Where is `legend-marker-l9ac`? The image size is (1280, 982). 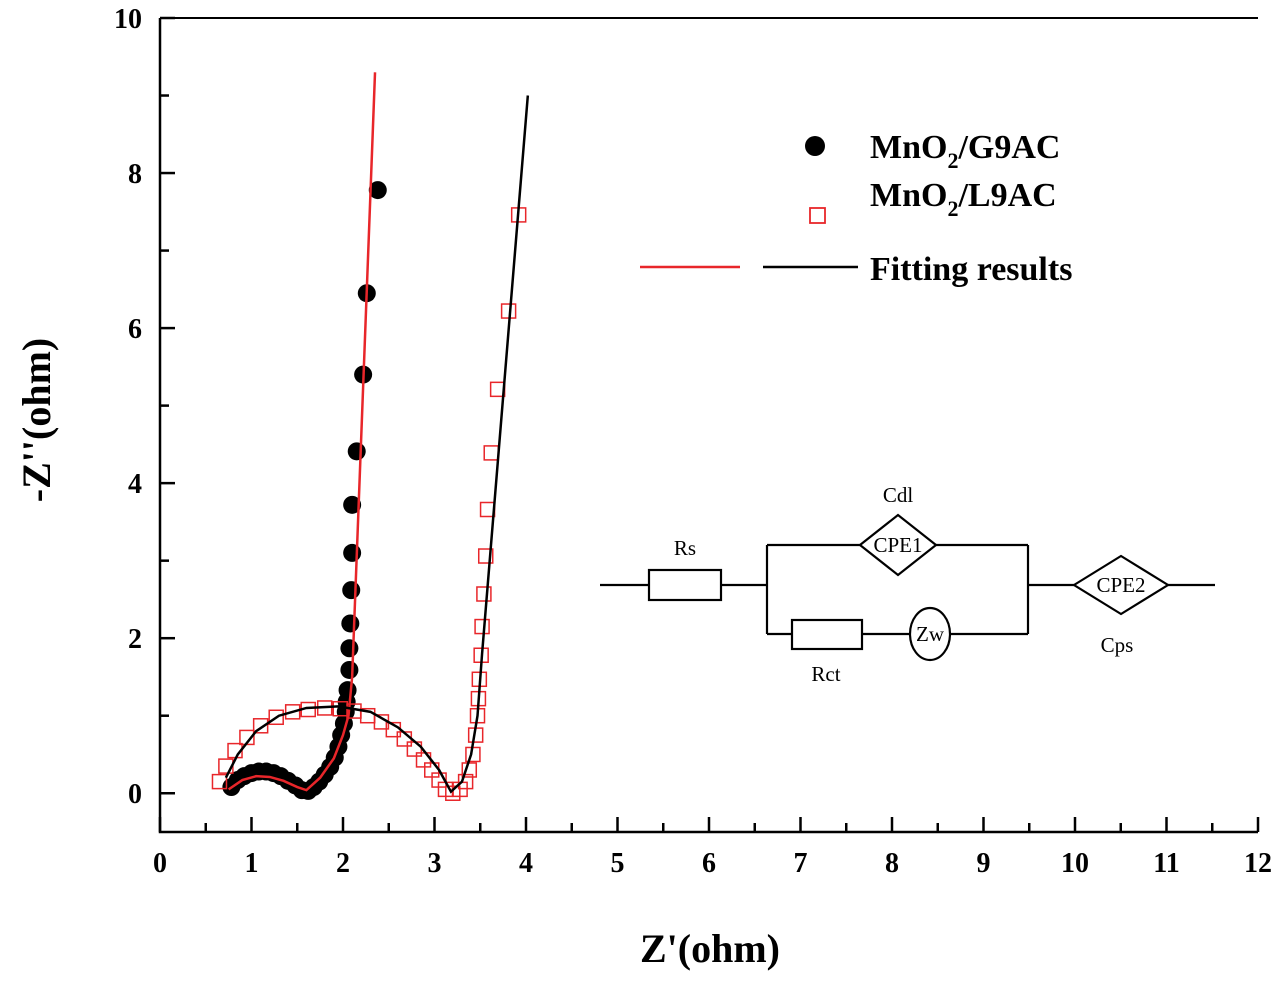 legend-marker-l9ac is located at coordinates (817, 215).